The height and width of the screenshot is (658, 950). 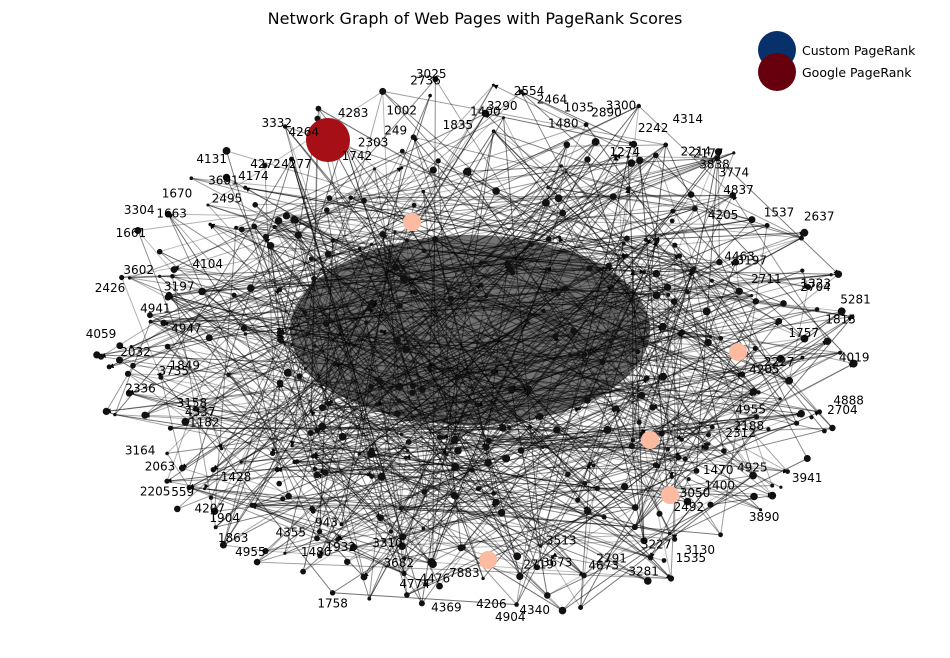 What do you see at coordinates (552, 100) in the screenshot?
I see `node-label: 2464` at bounding box center [552, 100].